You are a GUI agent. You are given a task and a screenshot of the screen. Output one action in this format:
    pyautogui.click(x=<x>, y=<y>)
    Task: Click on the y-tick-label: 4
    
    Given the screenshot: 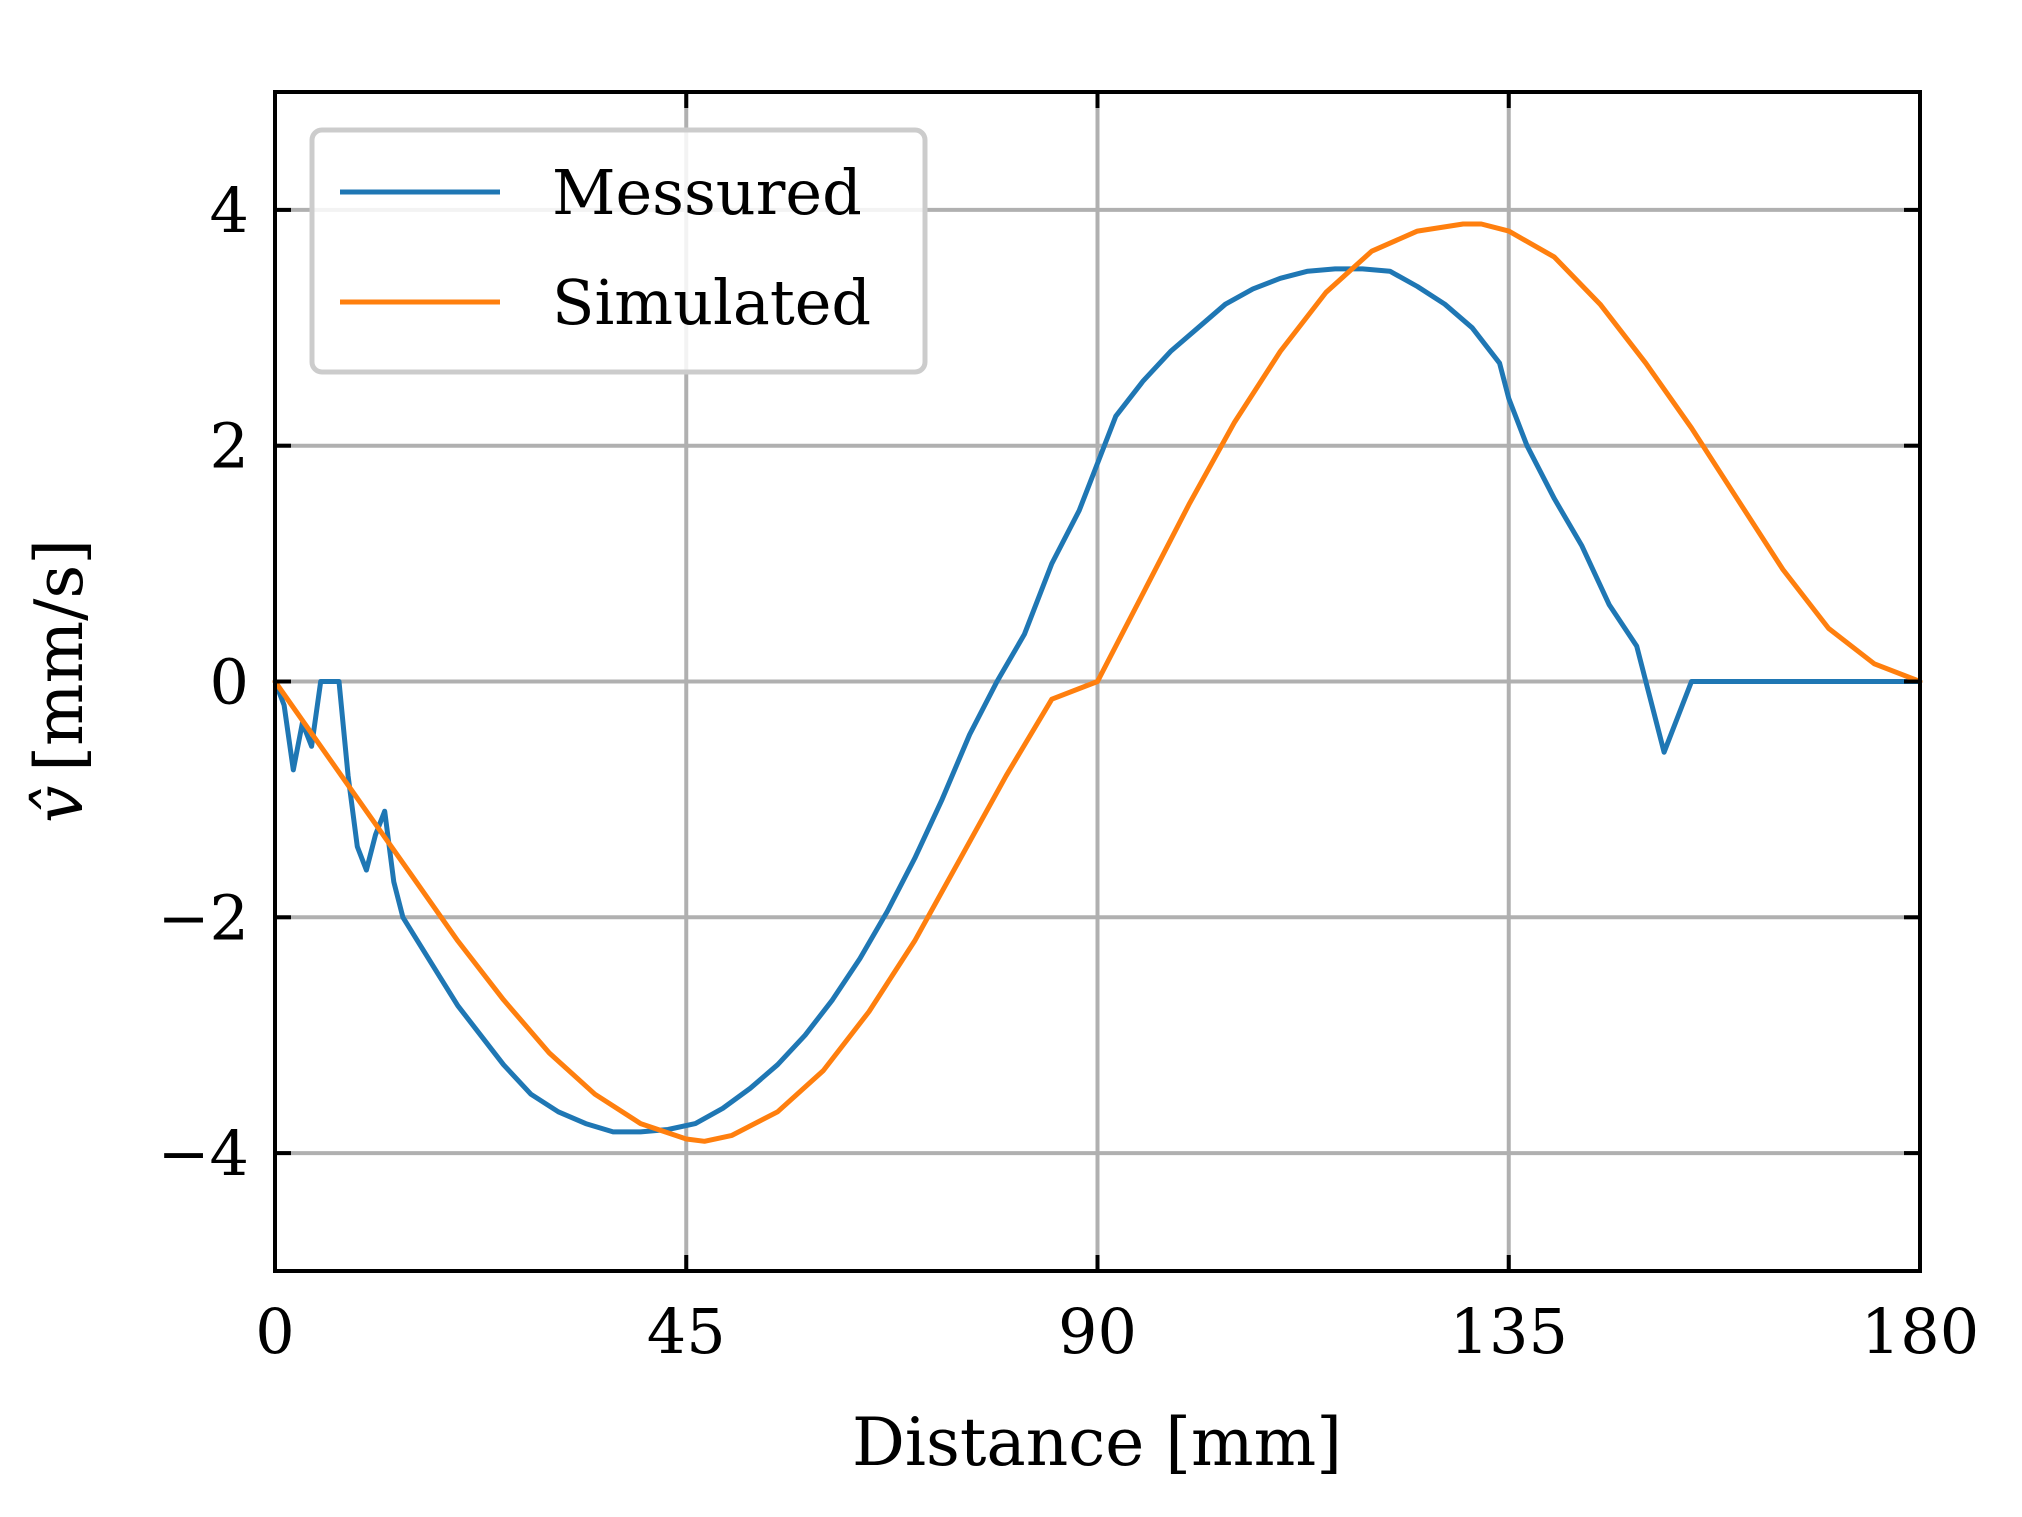 What is the action you would take?
    pyautogui.click(x=229, y=210)
    